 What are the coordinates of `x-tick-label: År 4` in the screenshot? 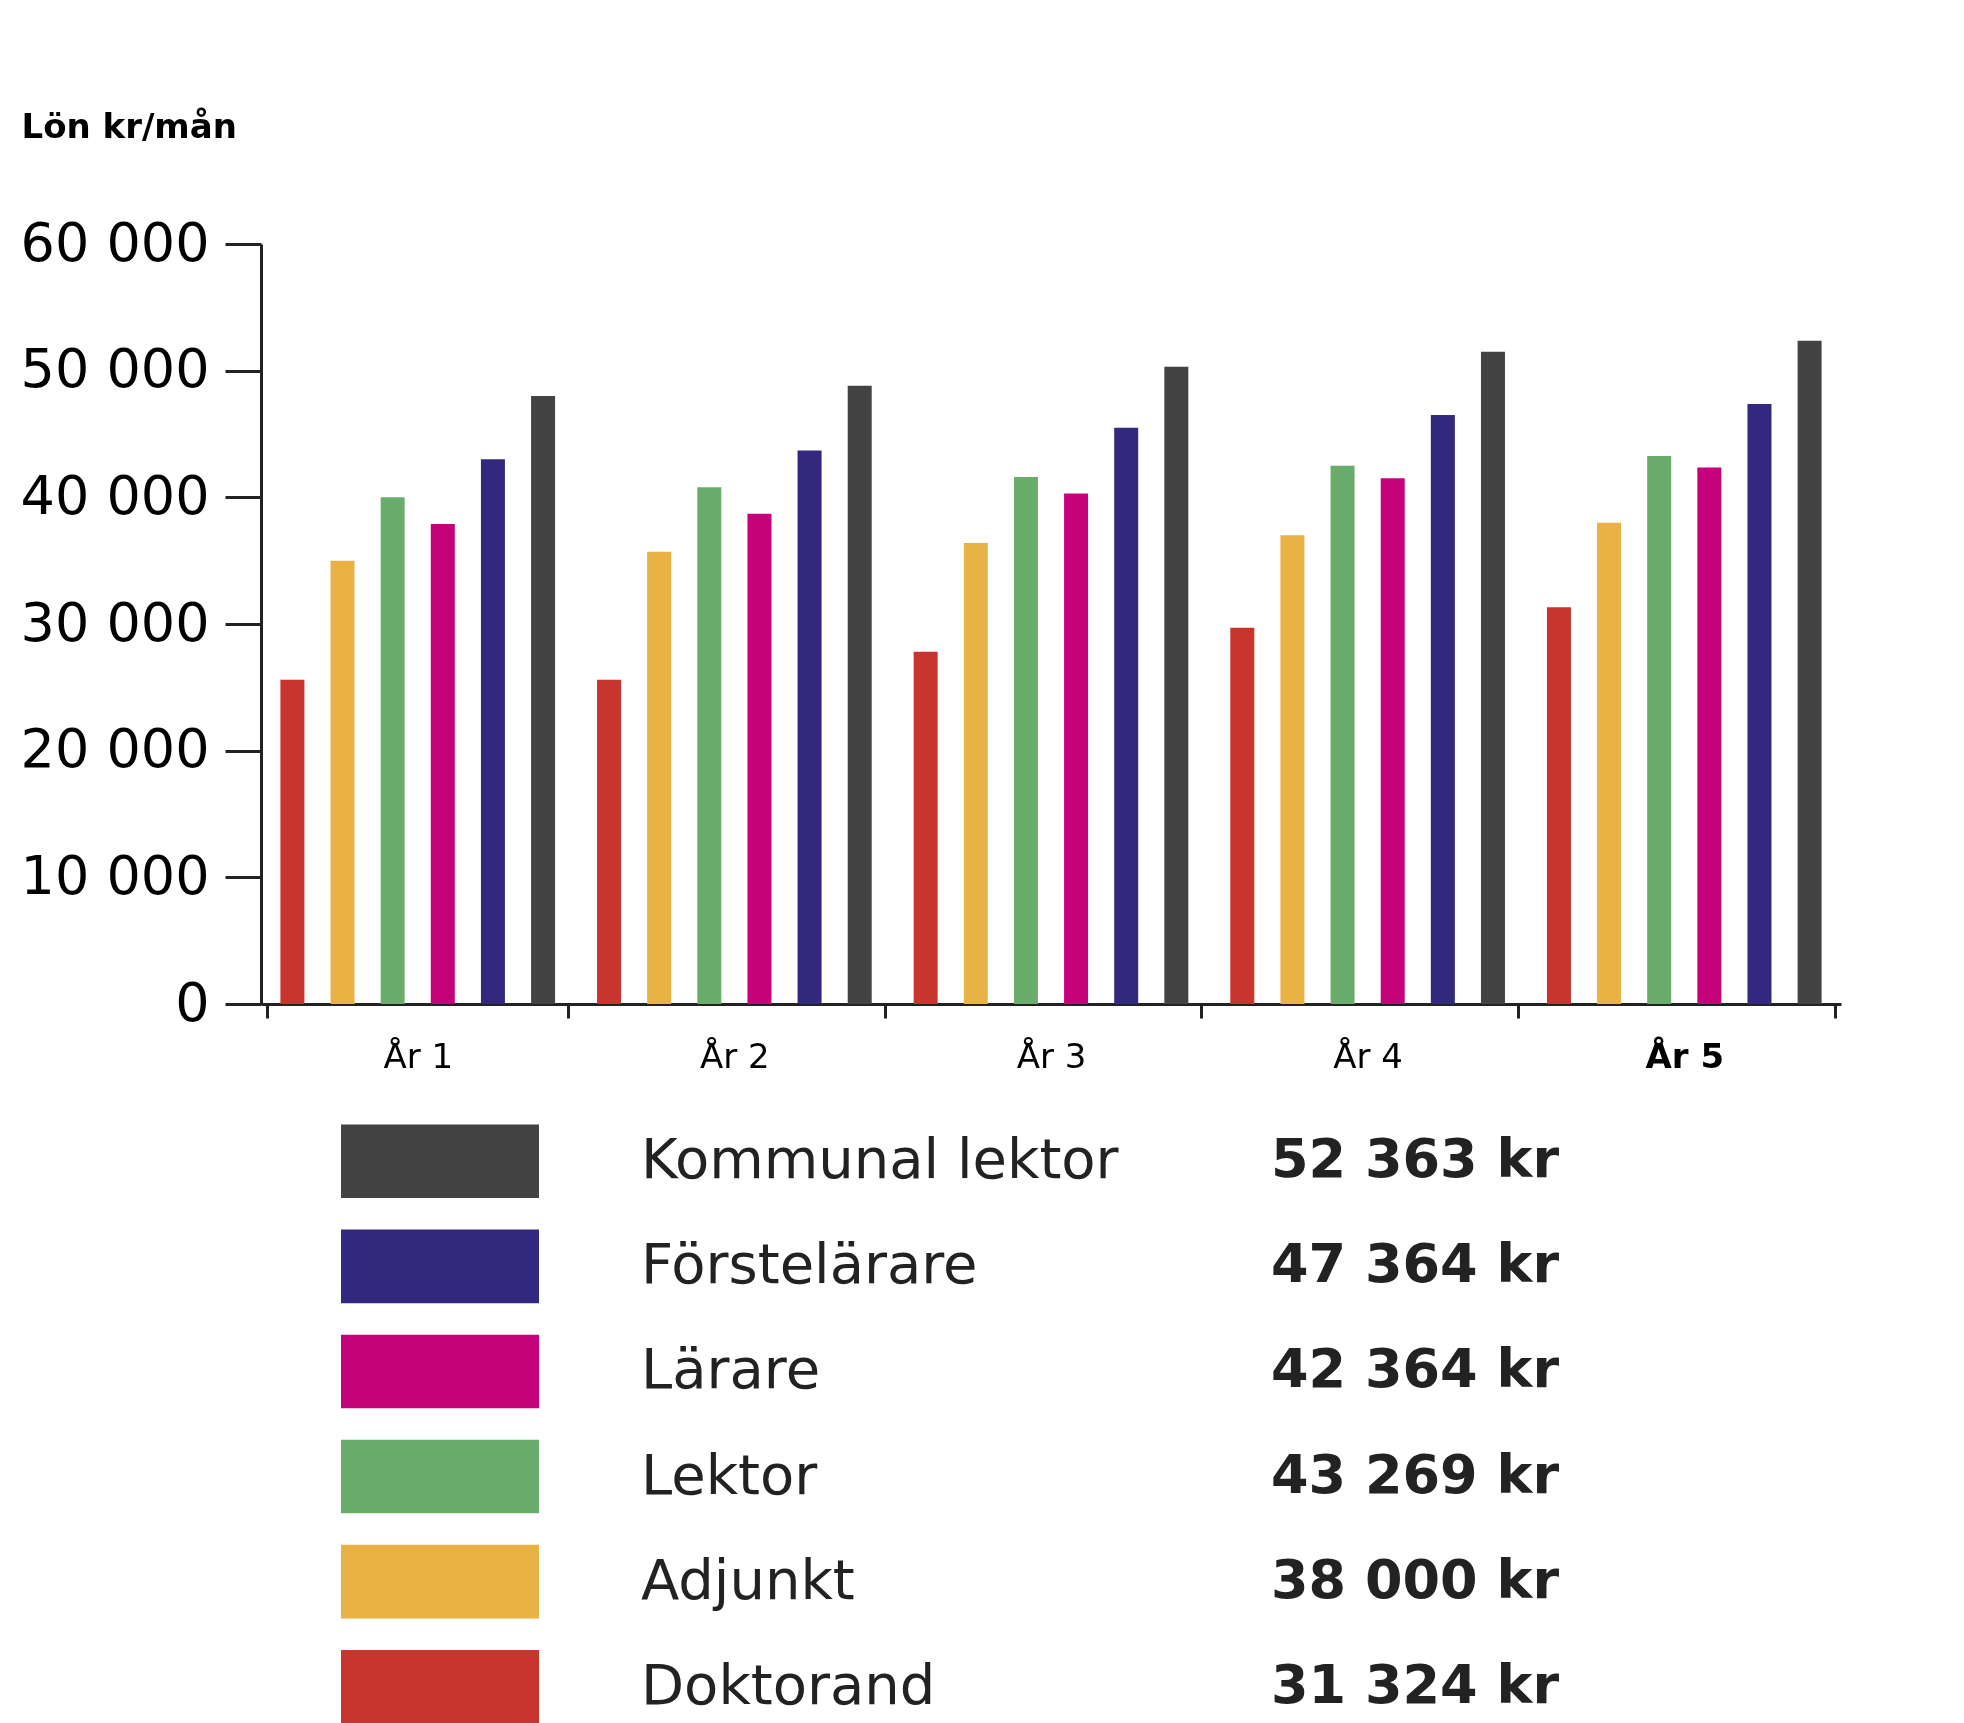 It's located at (1368, 1055).